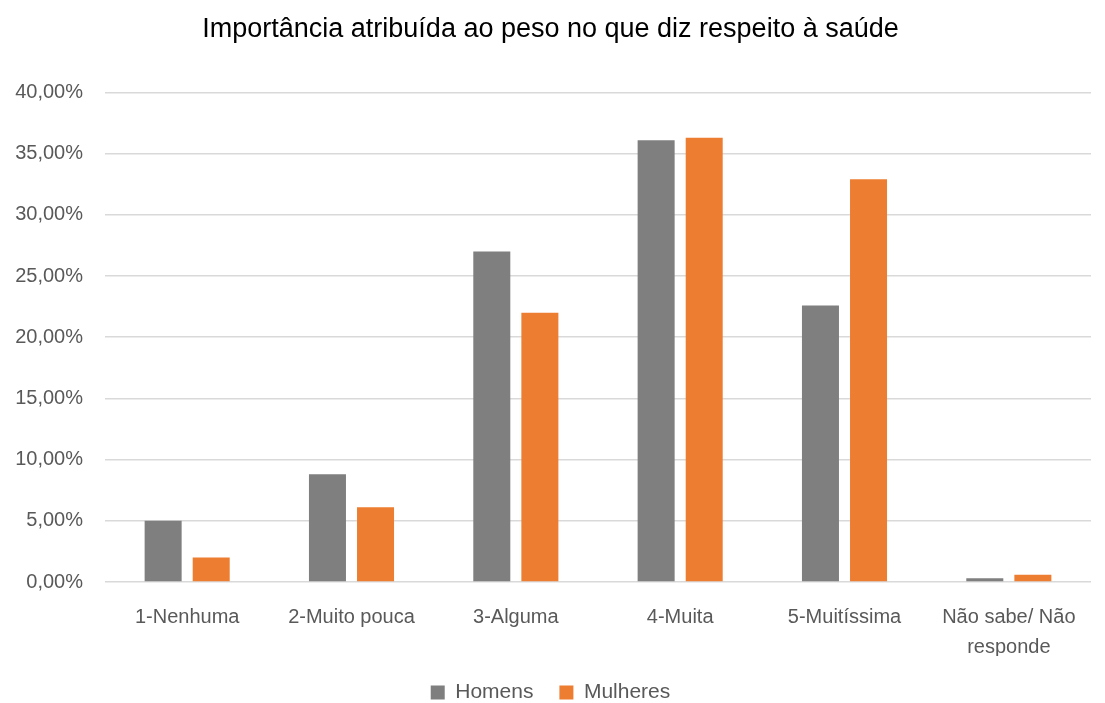 This screenshot has width=1105, height=703. I want to click on y-tick-label: 15,00%, so click(49, 396).